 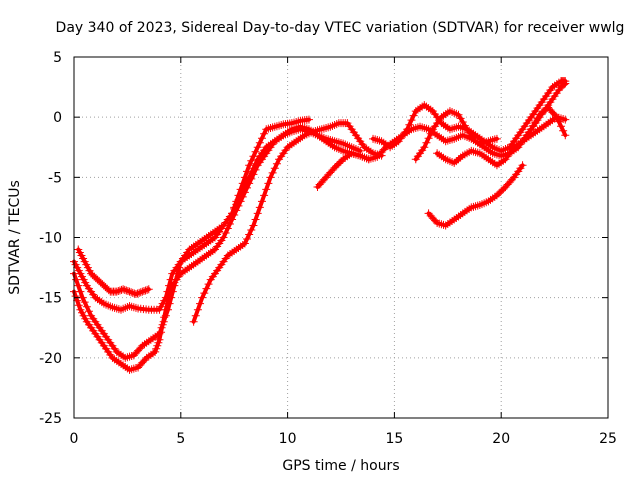 What do you see at coordinates (288, 439) in the screenshot?
I see `x-tick-label: 10` at bounding box center [288, 439].